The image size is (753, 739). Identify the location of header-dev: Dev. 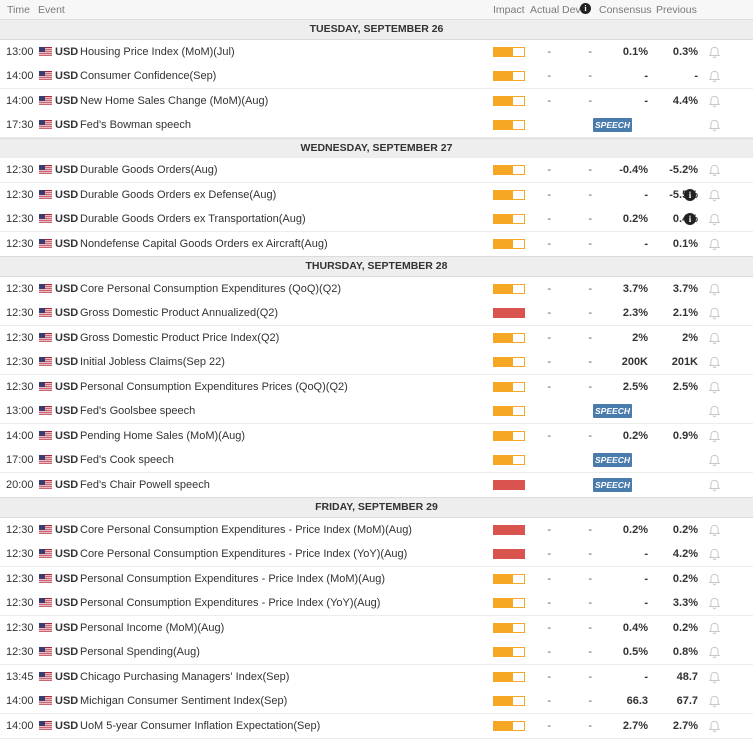
(571, 10).